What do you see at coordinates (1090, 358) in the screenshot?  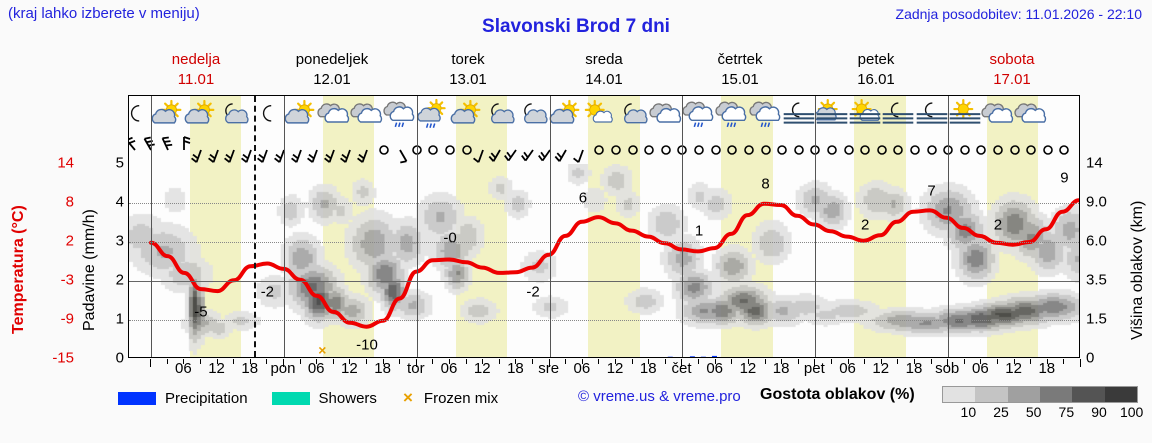 I see `cloudheight-tick-5: 0` at bounding box center [1090, 358].